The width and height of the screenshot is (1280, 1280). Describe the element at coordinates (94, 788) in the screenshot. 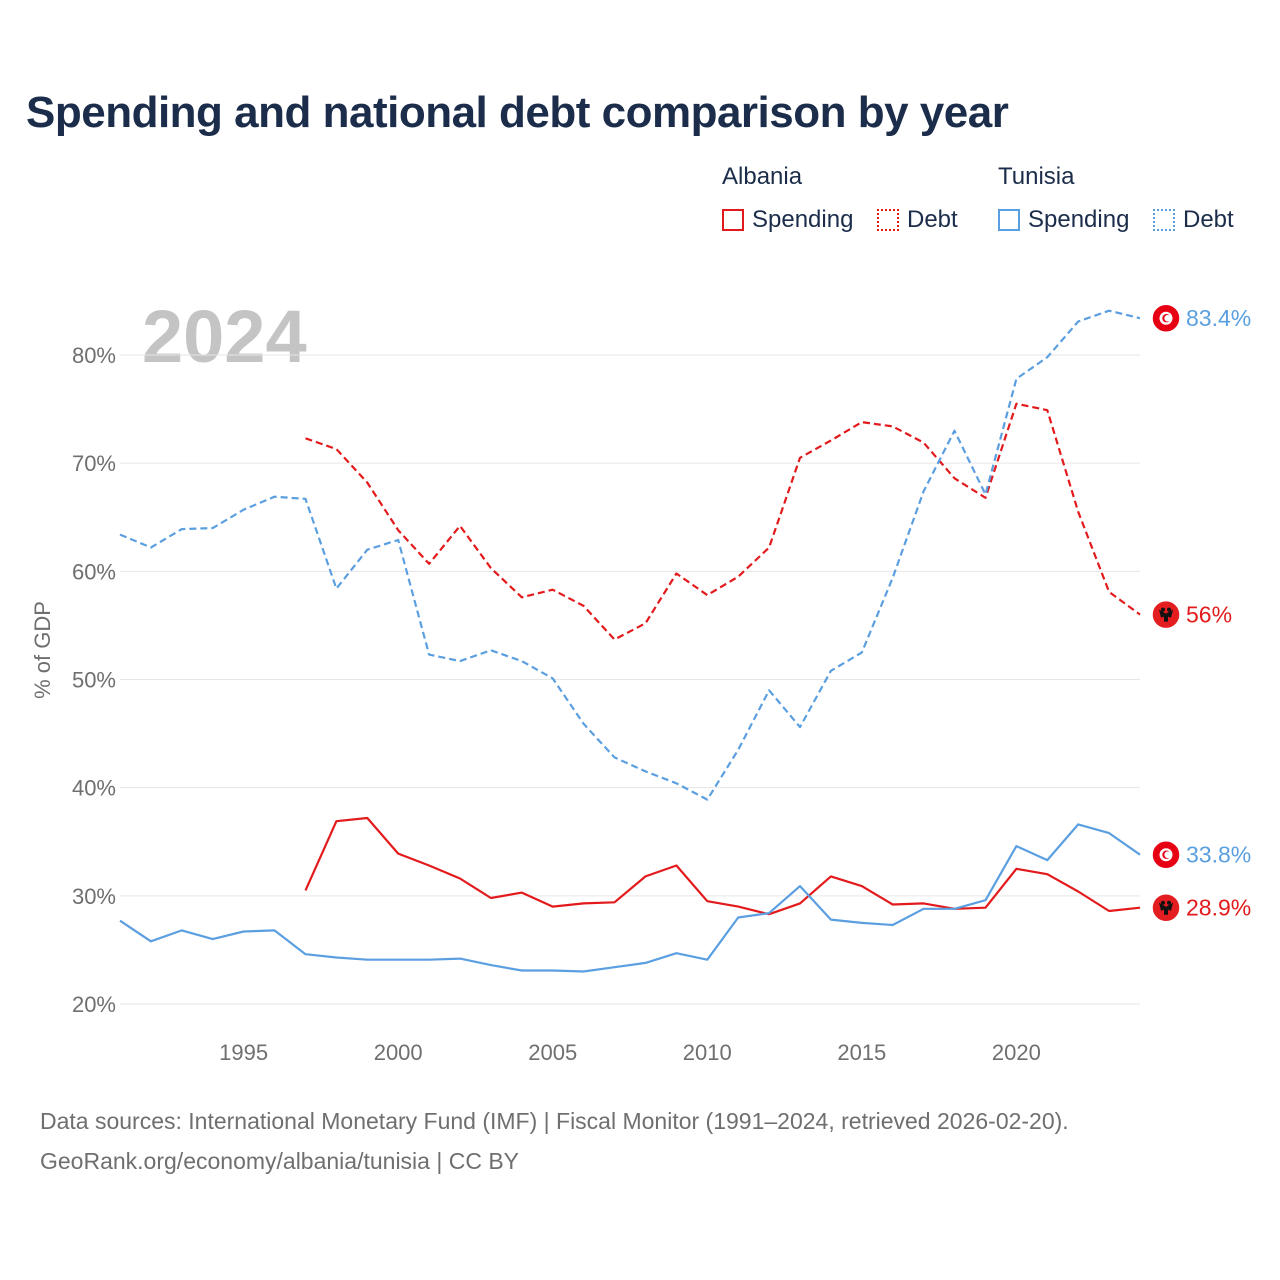

I see `y-tick-label: 40%` at that location.